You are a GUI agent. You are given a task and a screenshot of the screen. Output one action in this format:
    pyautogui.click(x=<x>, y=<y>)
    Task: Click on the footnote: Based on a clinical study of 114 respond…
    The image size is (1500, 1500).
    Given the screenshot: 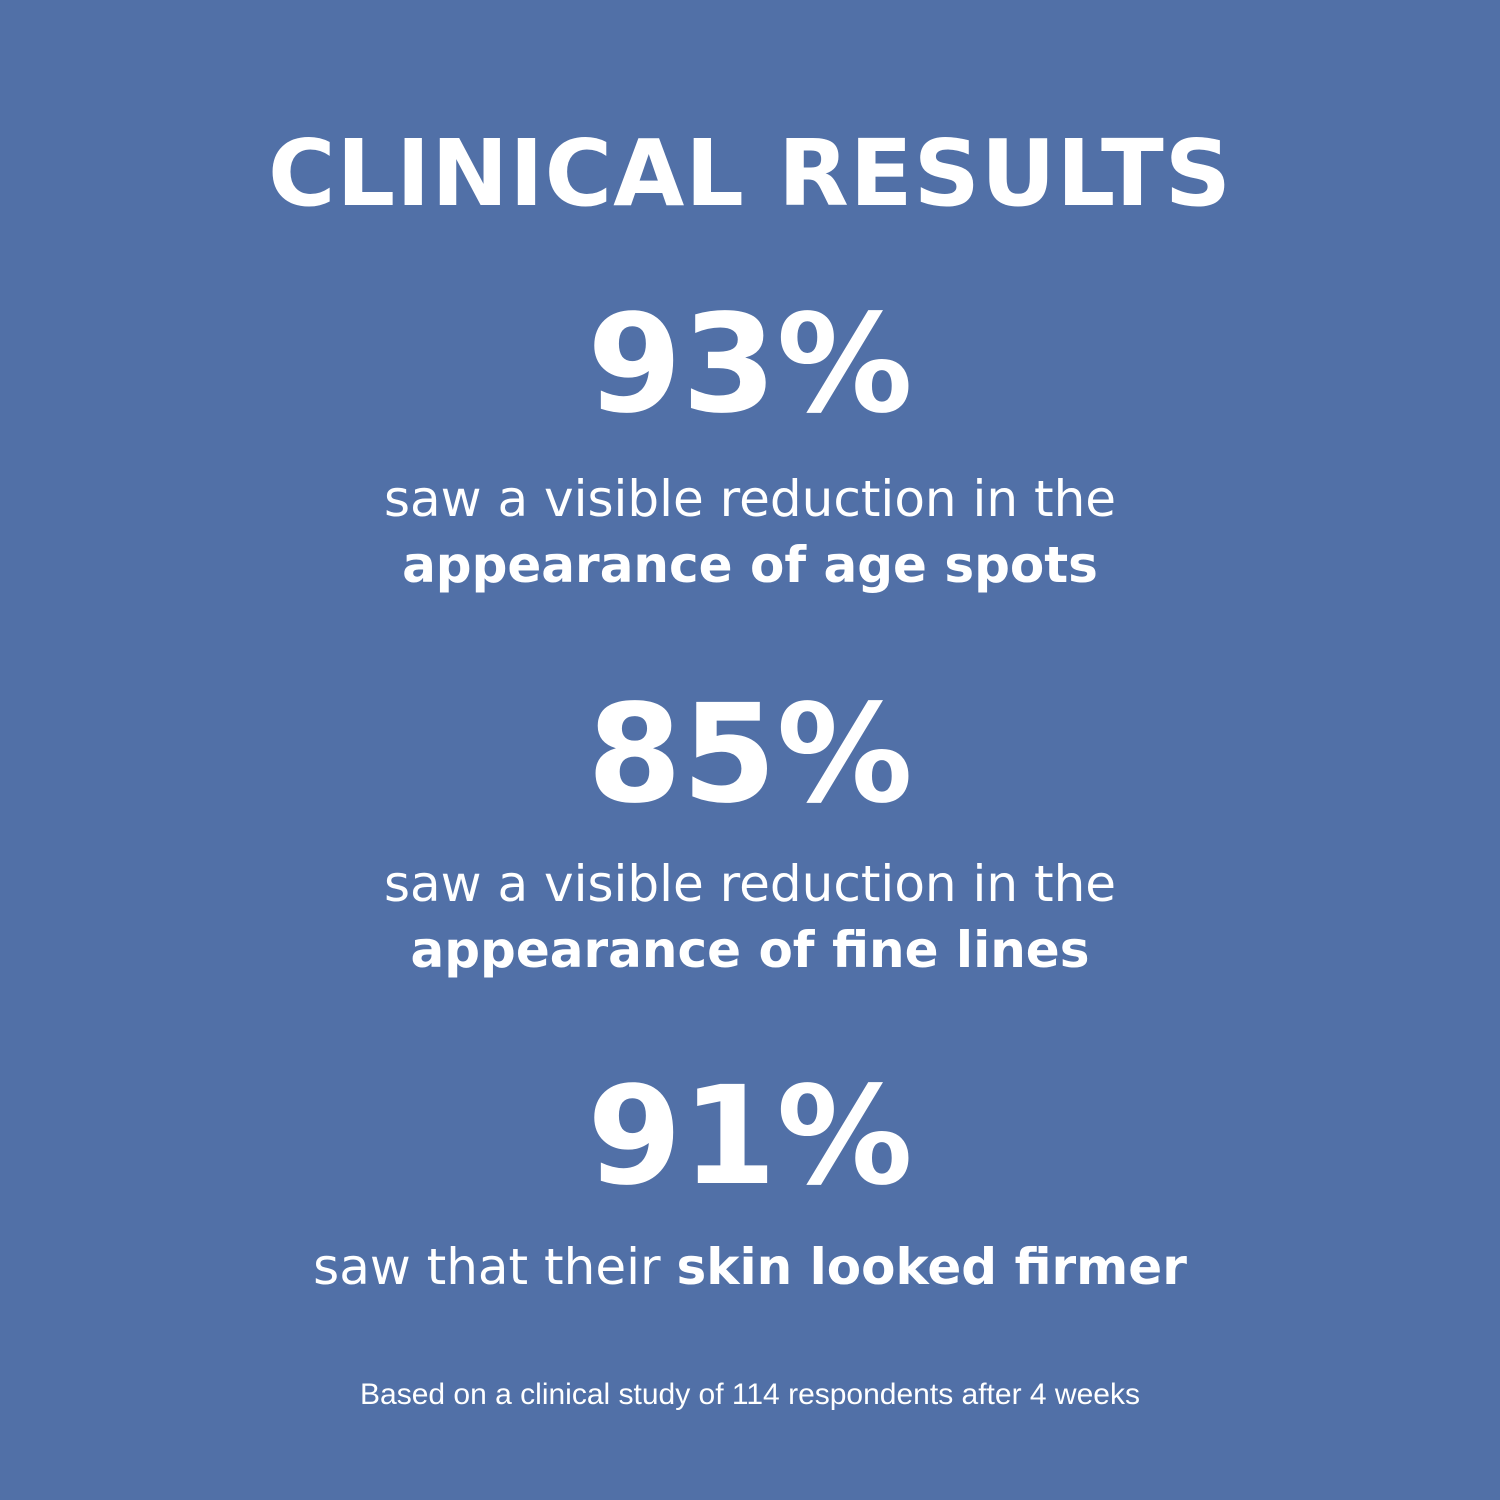 What is the action you would take?
    pyautogui.click(x=750, y=1394)
    